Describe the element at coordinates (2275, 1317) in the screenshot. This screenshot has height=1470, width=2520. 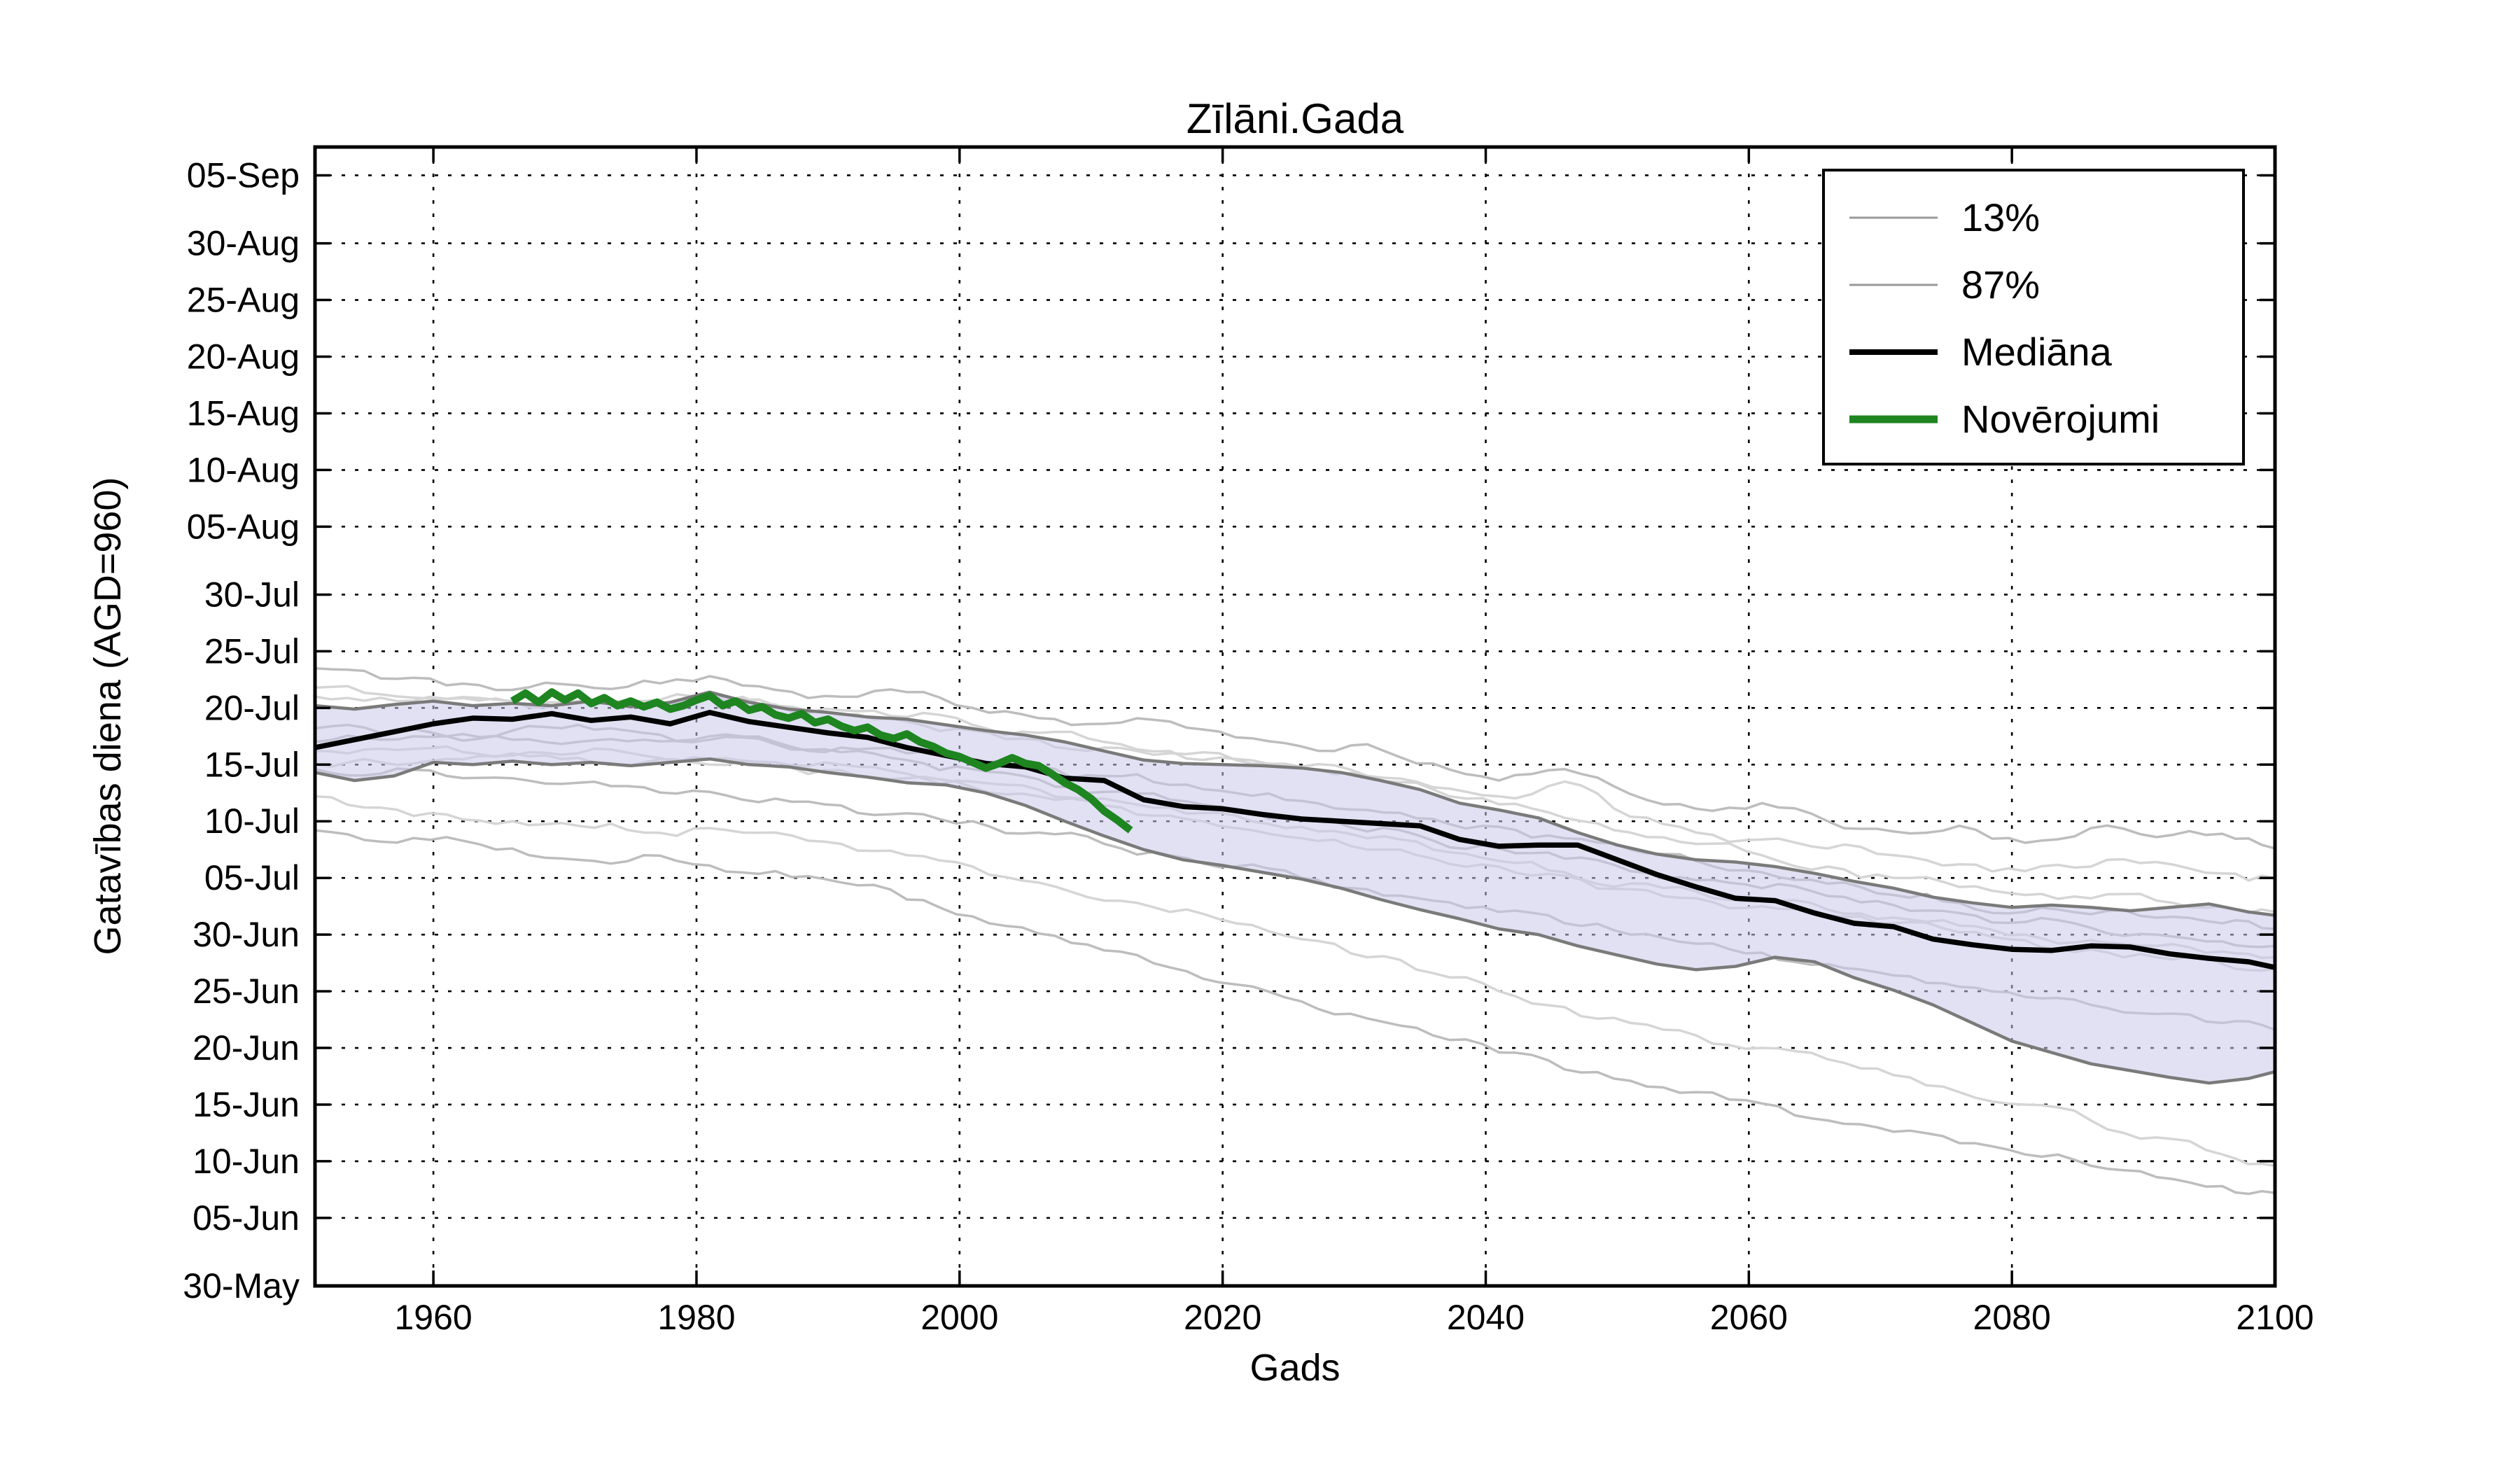
I see `x-tick-label: 2100` at that location.